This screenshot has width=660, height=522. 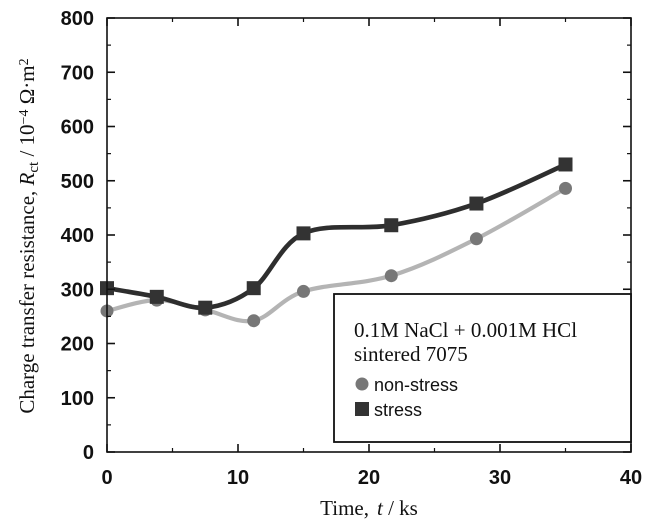 I want to click on y-tick-label-1: 0, so click(x=88, y=453).